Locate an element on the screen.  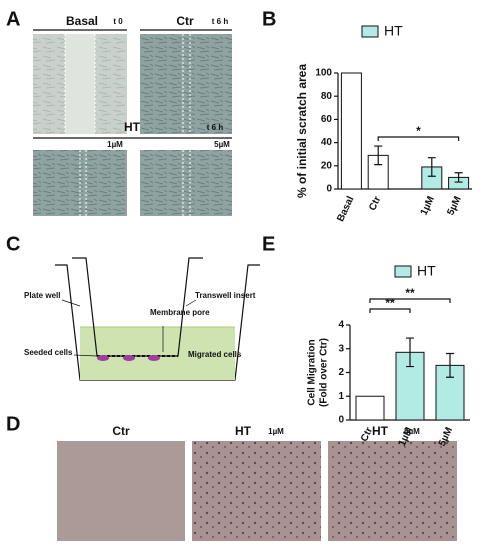
diagram-label: Plate well is located at coordinates (42, 295).